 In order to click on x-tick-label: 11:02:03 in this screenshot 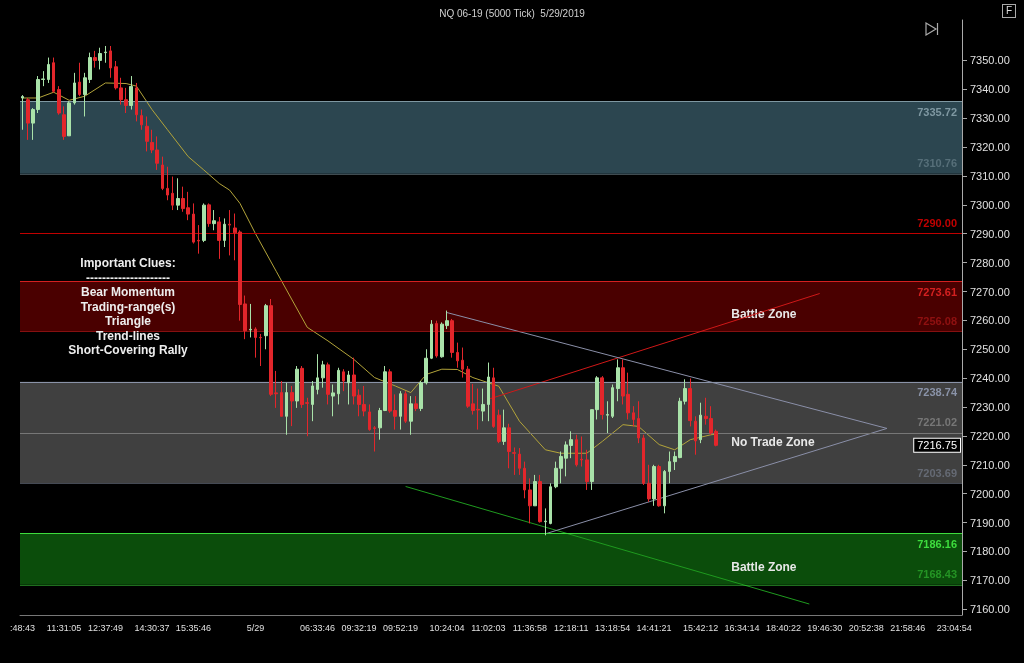, I will do `click(488, 627)`.